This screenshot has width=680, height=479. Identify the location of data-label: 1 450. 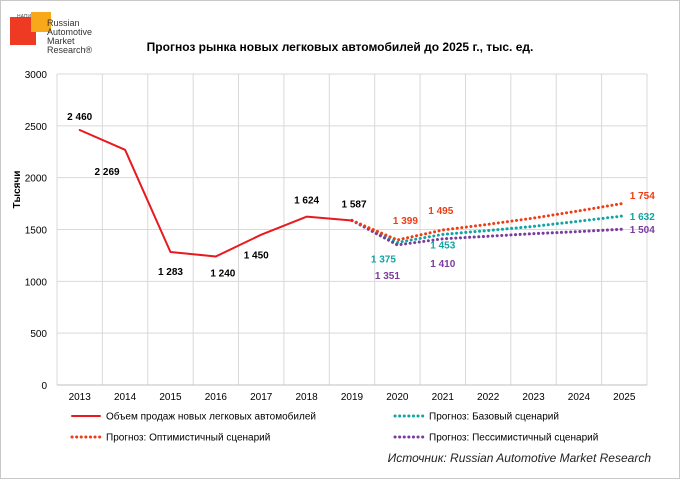
(256, 256).